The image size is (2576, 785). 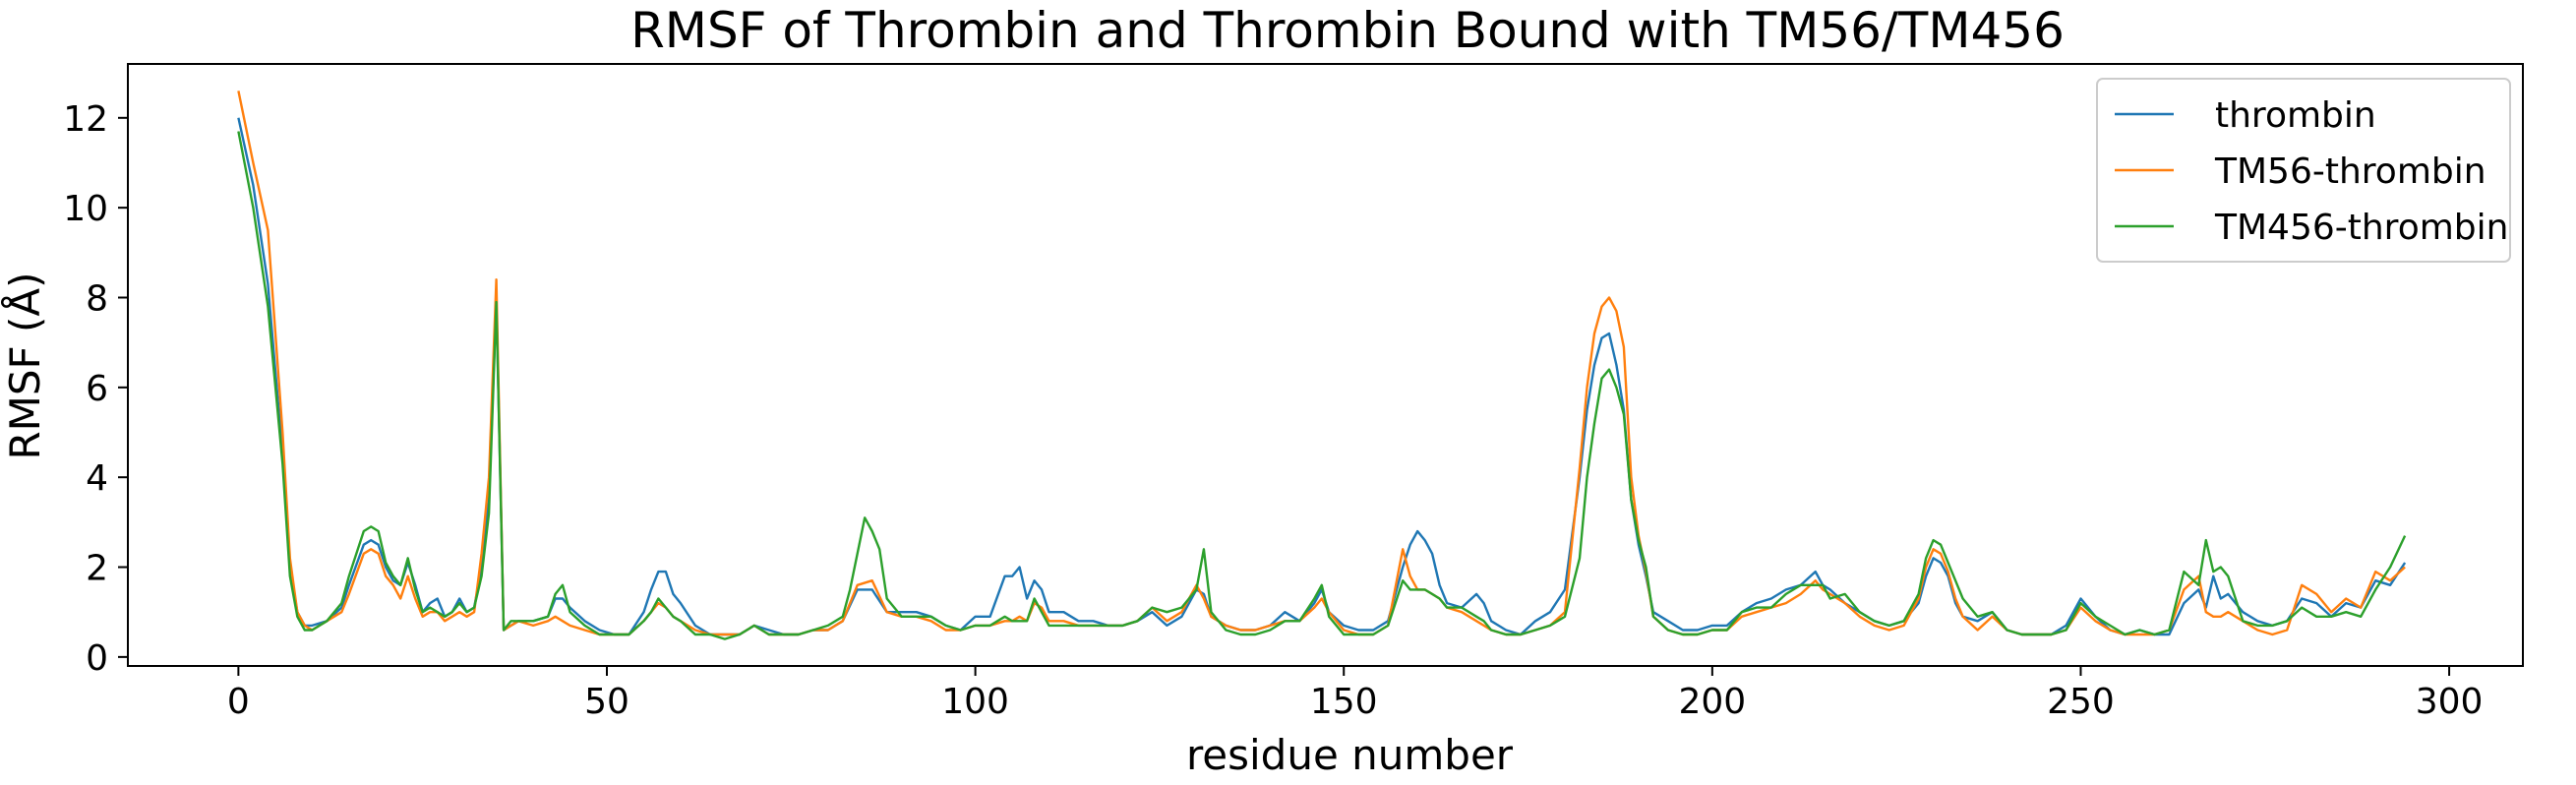 What do you see at coordinates (2450, 702) in the screenshot?
I see `x-tick-label: 300` at bounding box center [2450, 702].